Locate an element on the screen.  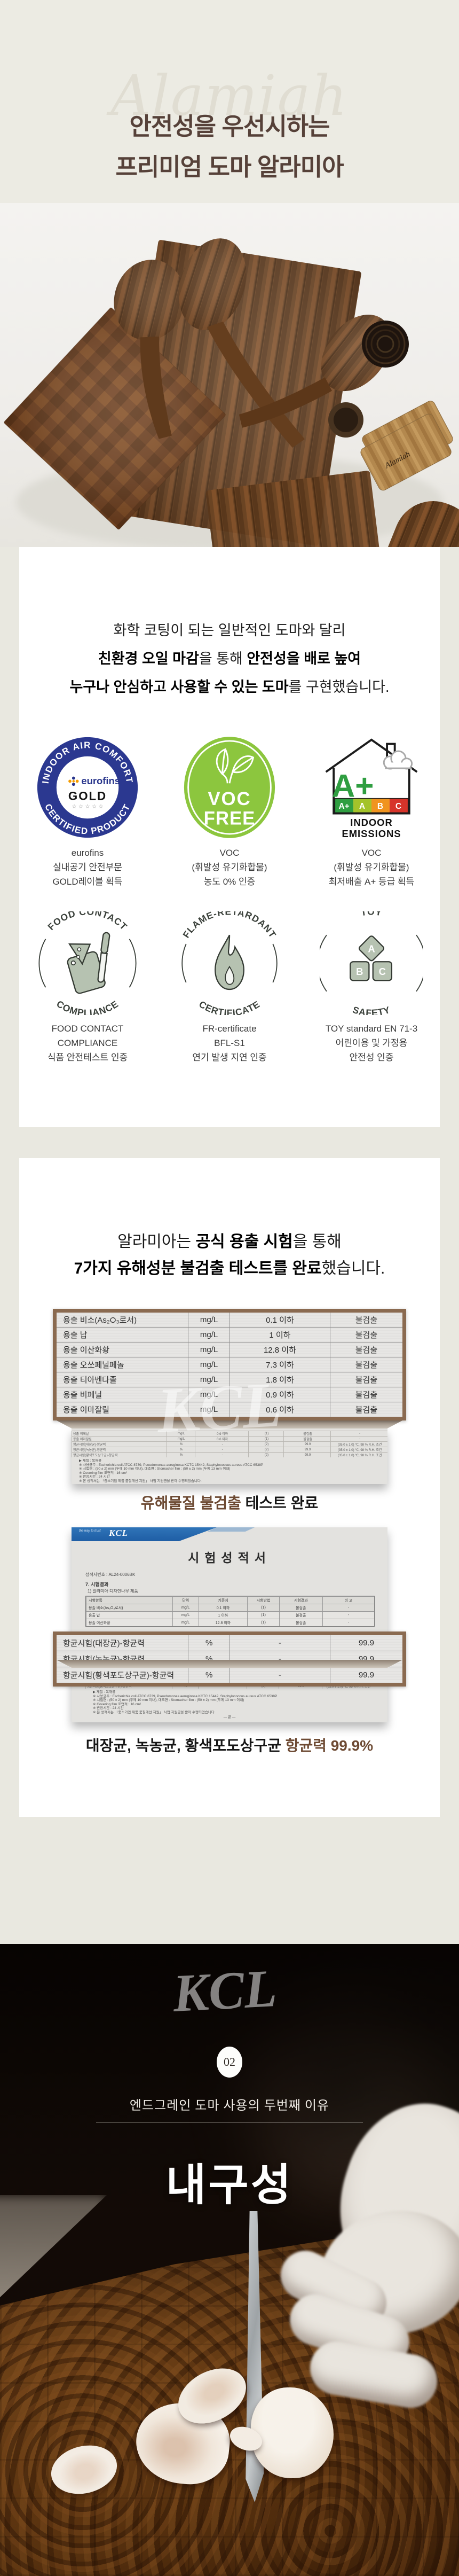
table-cell: 7.3 이하 is located at coordinates (280, 1364).